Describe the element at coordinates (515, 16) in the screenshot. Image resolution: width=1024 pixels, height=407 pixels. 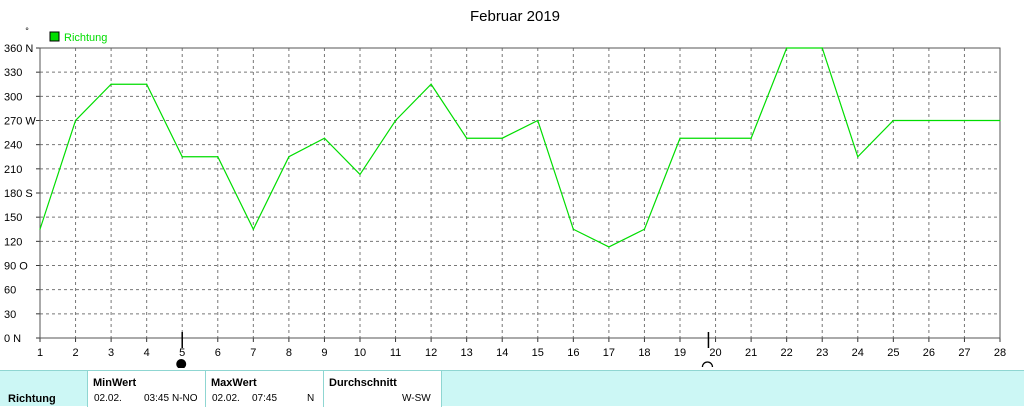
I see `chart-title: Februar 2019` at that location.